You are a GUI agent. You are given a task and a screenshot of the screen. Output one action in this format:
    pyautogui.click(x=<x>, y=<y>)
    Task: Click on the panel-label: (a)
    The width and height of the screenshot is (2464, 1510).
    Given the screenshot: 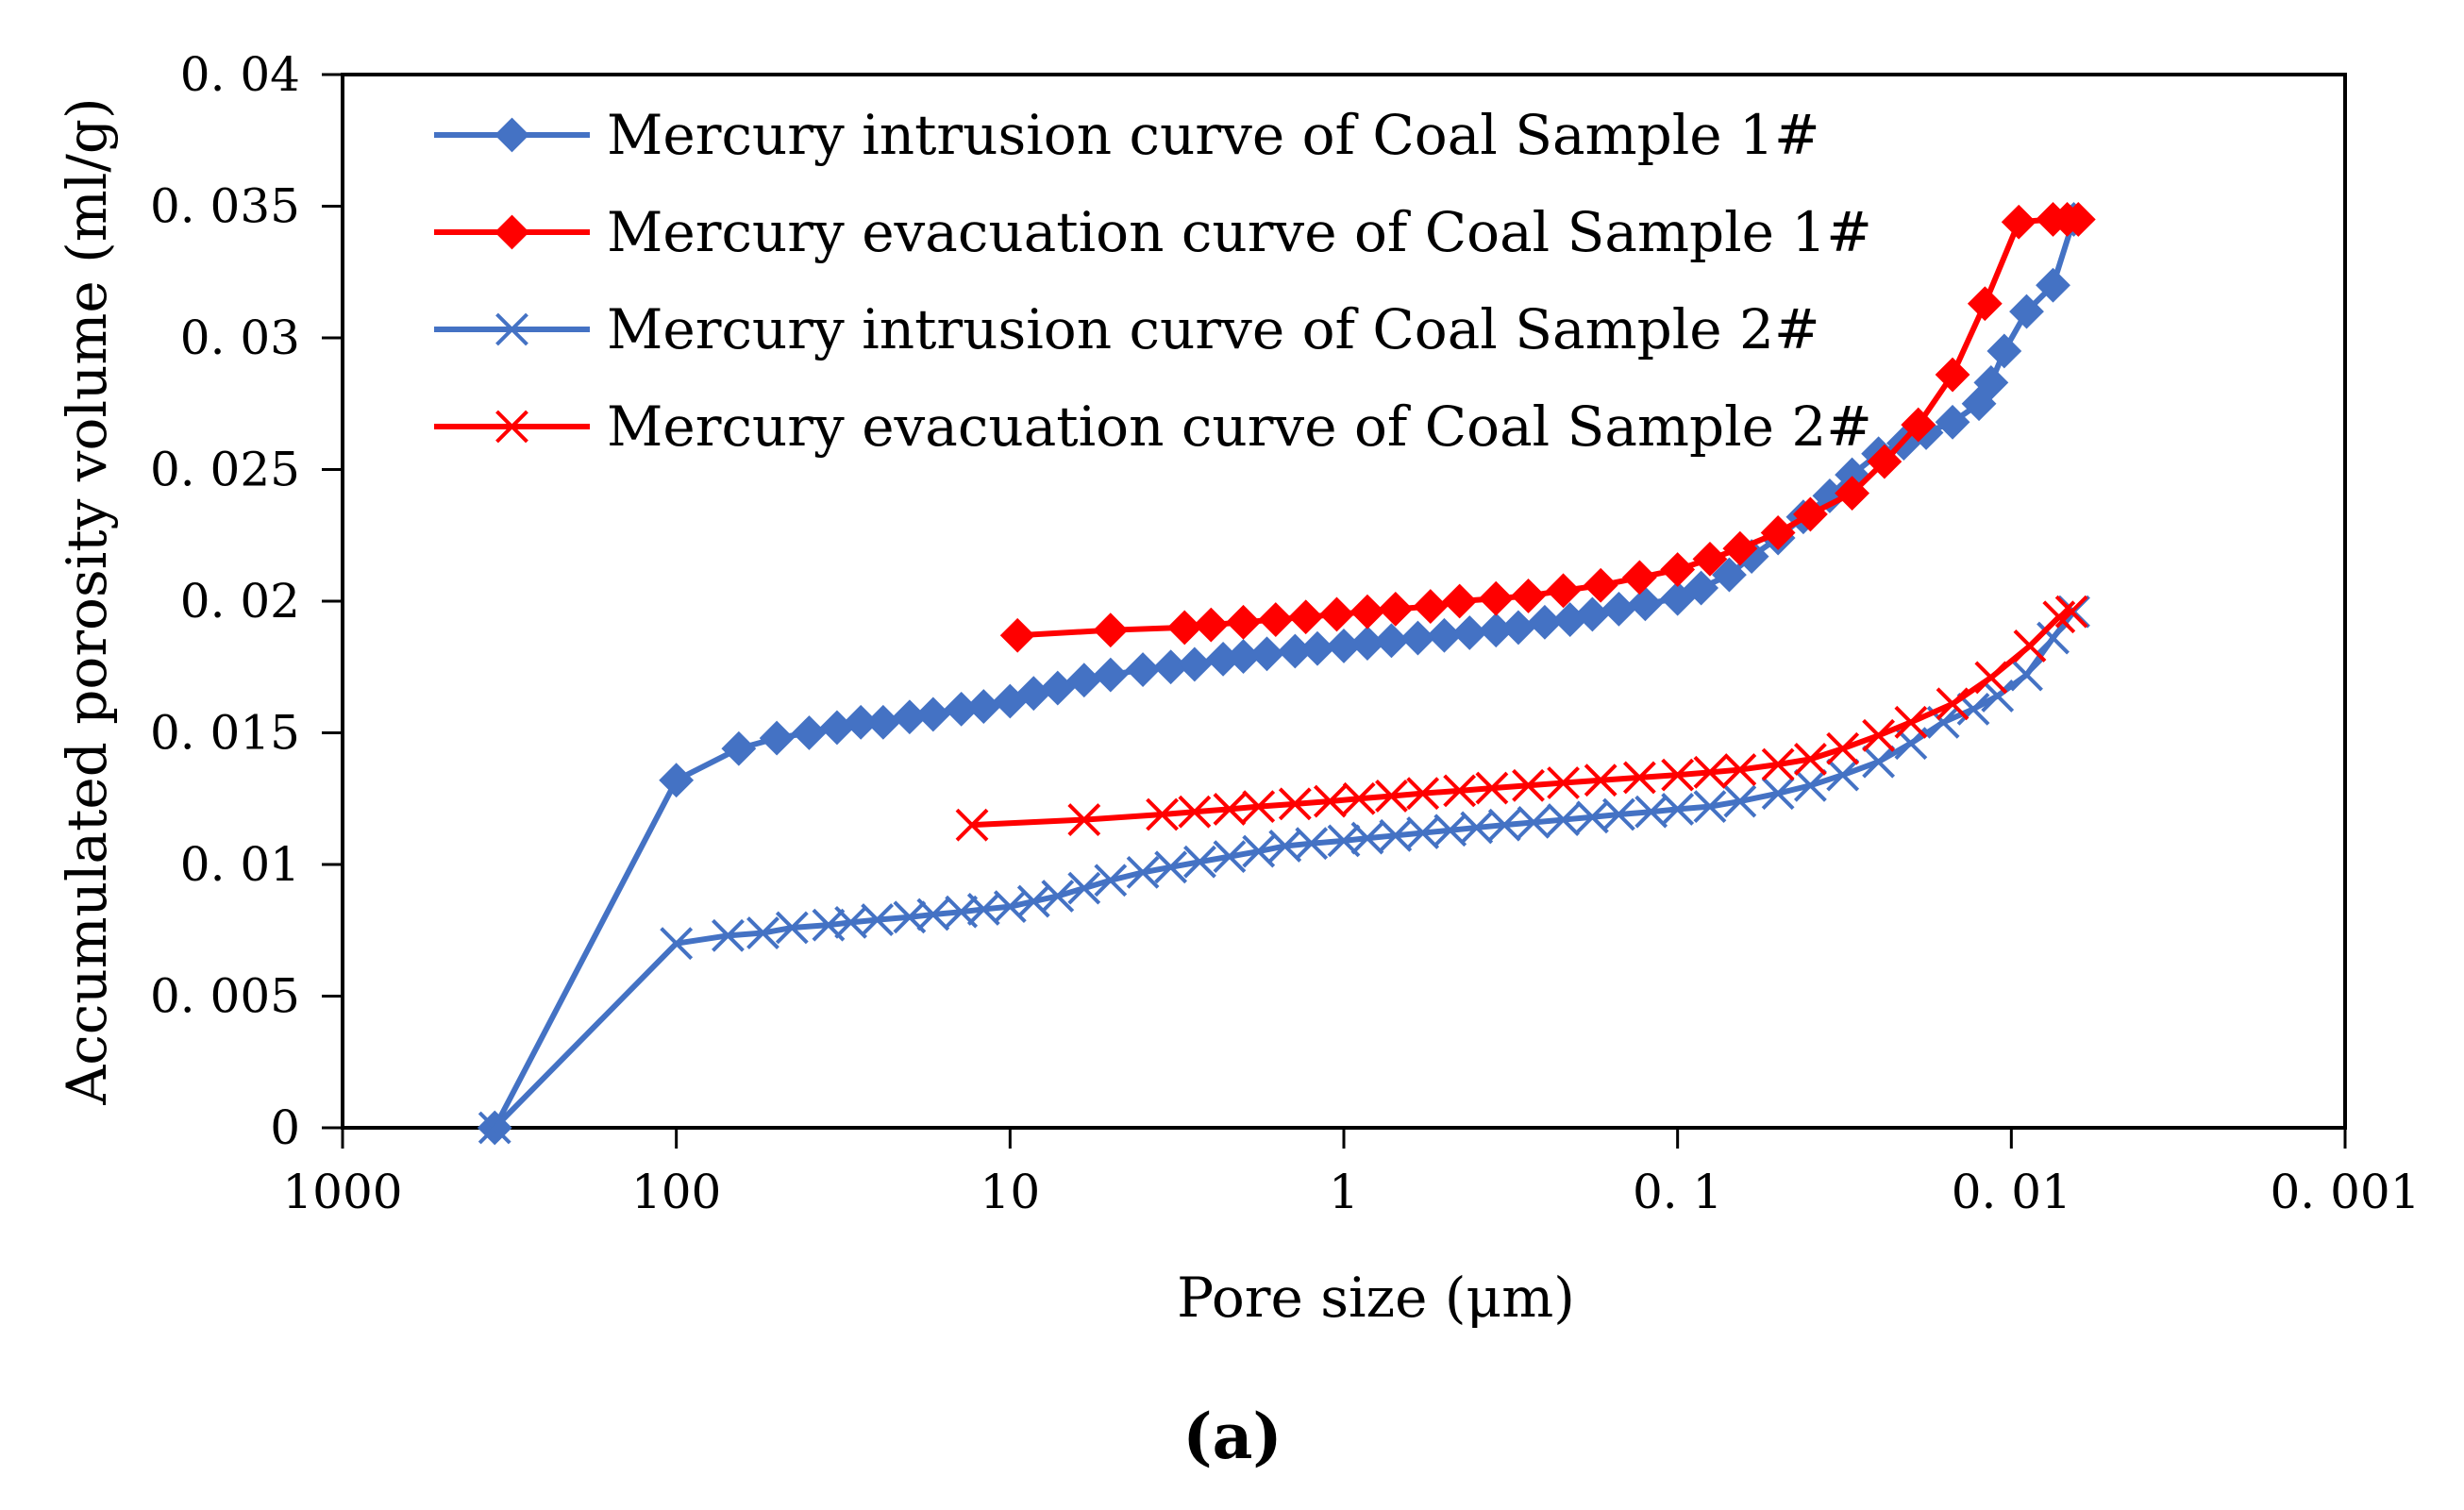 What is the action you would take?
    pyautogui.click(x=1232, y=1437)
    